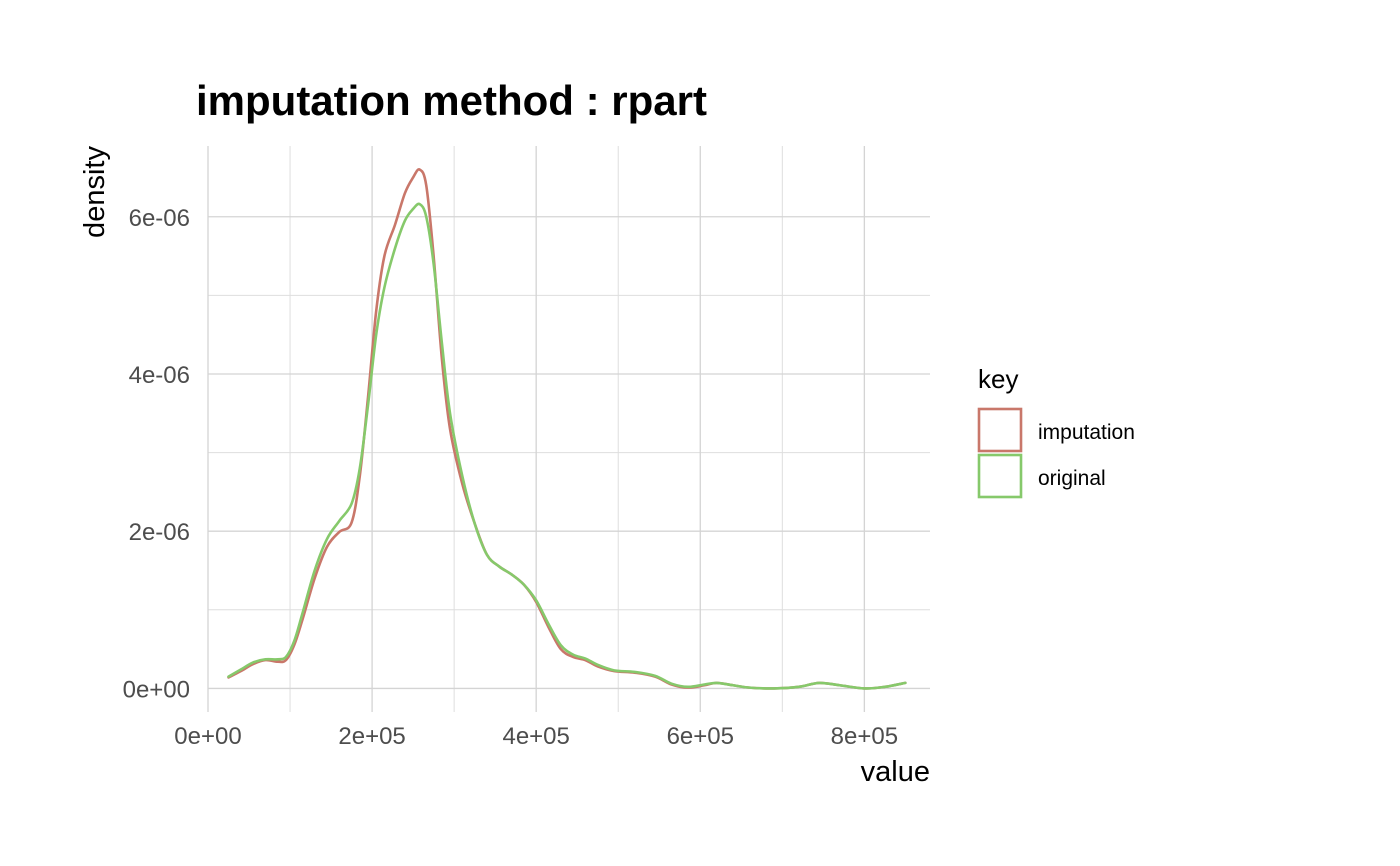 This screenshot has height=866, width=1400. What do you see at coordinates (700, 736) in the screenshot?
I see `x-tick-label: 6e+05` at bounding box center [700, 736].